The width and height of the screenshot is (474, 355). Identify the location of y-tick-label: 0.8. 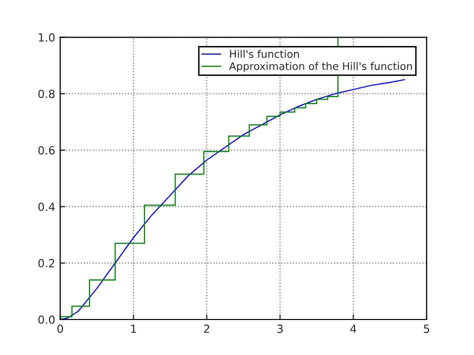
(46, 94).